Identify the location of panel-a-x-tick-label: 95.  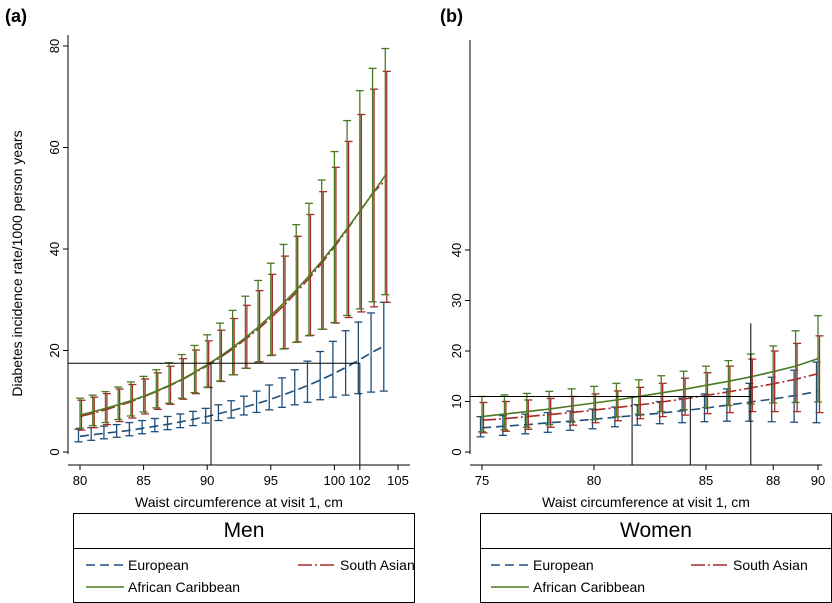
(271, 480).